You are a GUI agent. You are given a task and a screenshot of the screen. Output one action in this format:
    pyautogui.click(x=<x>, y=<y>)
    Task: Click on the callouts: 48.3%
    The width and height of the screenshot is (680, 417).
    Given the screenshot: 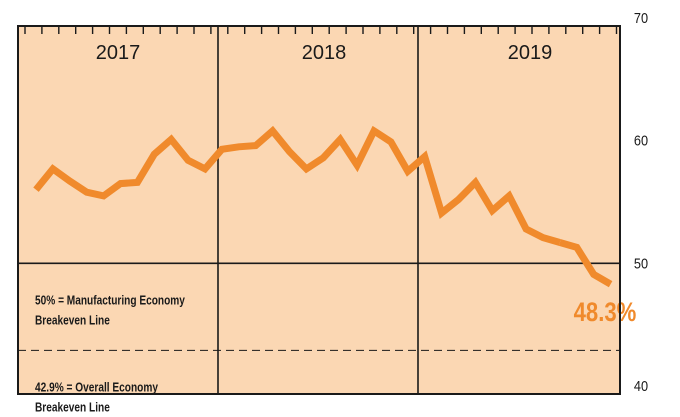 What is the action you would take?
    pyautogui.click(x=605, y=313)
    